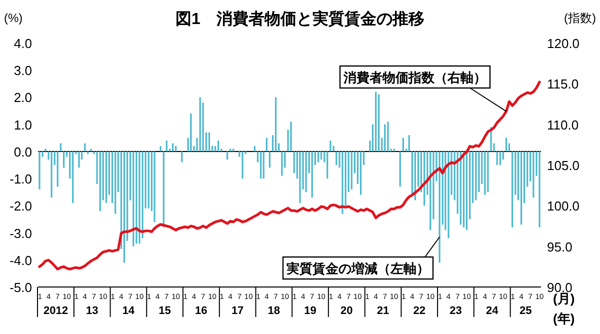 The height and width of the screenshot is (334, 600). Describe the element at coordinates (237, 311) in the screenshot. I see `text: 17` at that location.